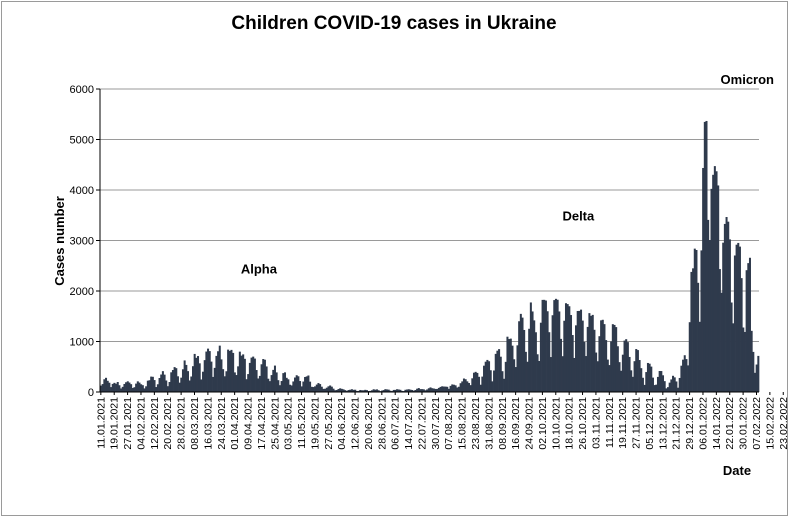  What do you see at coordinates (289, 423) in the screenshot?
I see `x-tick-label-14: 03.05.2021` at bounding box center [289, 423].